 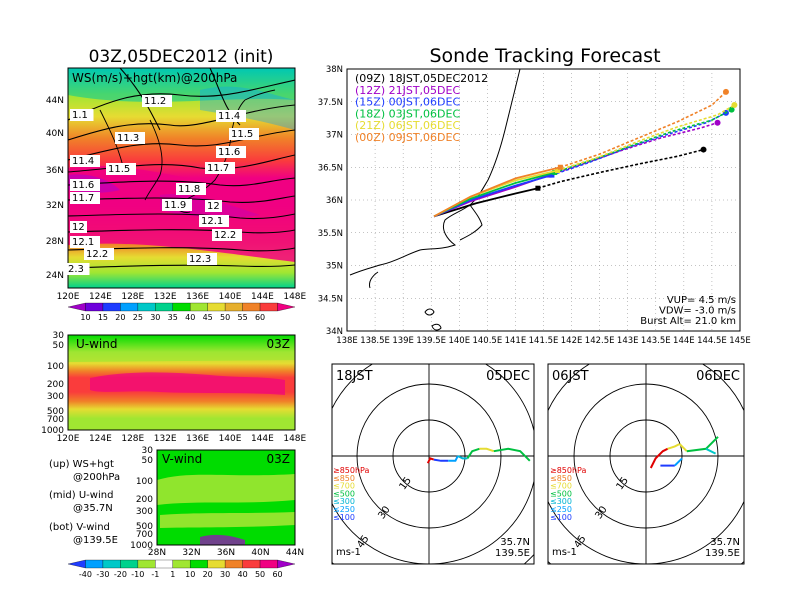 What do you see at coordinates (208, 574) in the screenshot?
I see `wind-colorbar-label: 20` at bounding box center [208, 574].